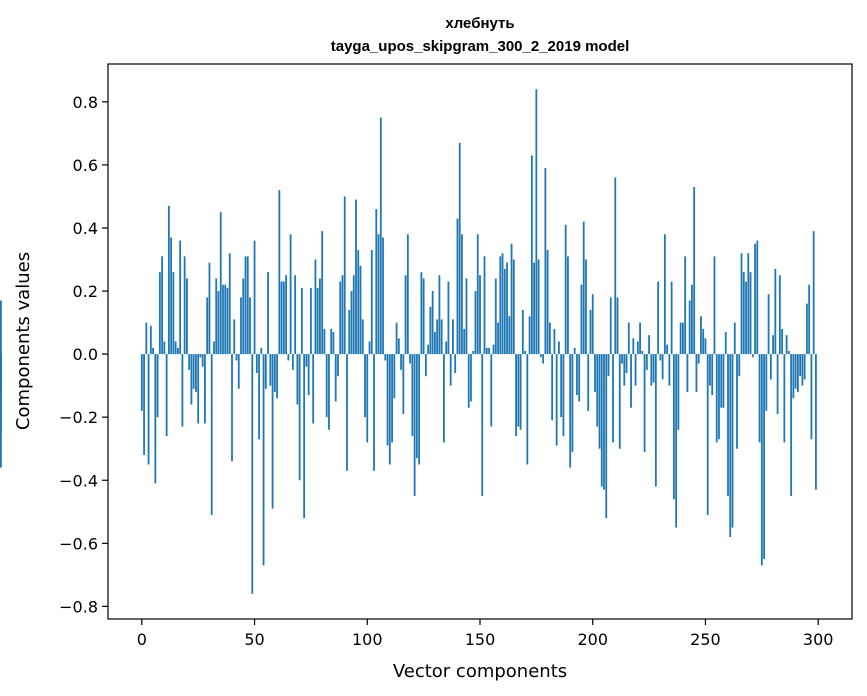  Describe the element at coordinates (367, 639) in the screenshot. I see `x-tick-label: 100` at that location.